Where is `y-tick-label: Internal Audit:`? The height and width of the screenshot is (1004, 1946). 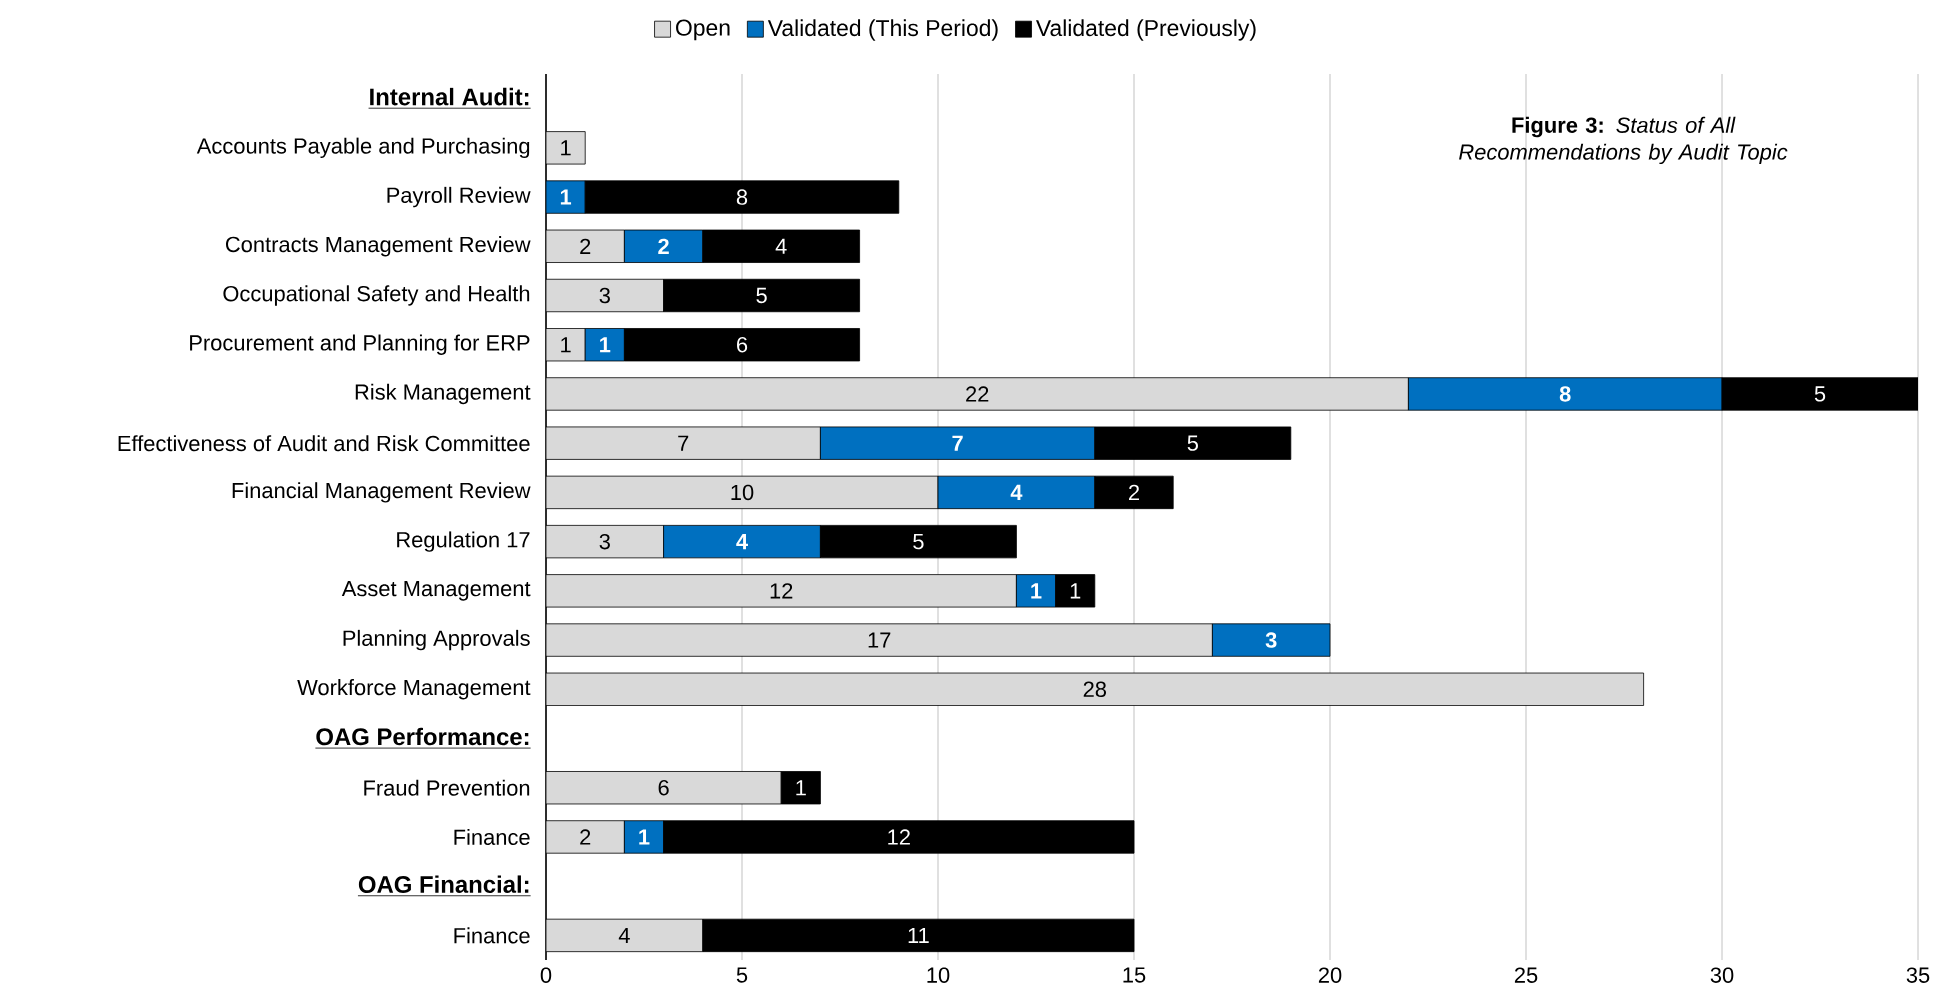
y-tick-label: Internal Audit: is located at coordinates (449, 96).